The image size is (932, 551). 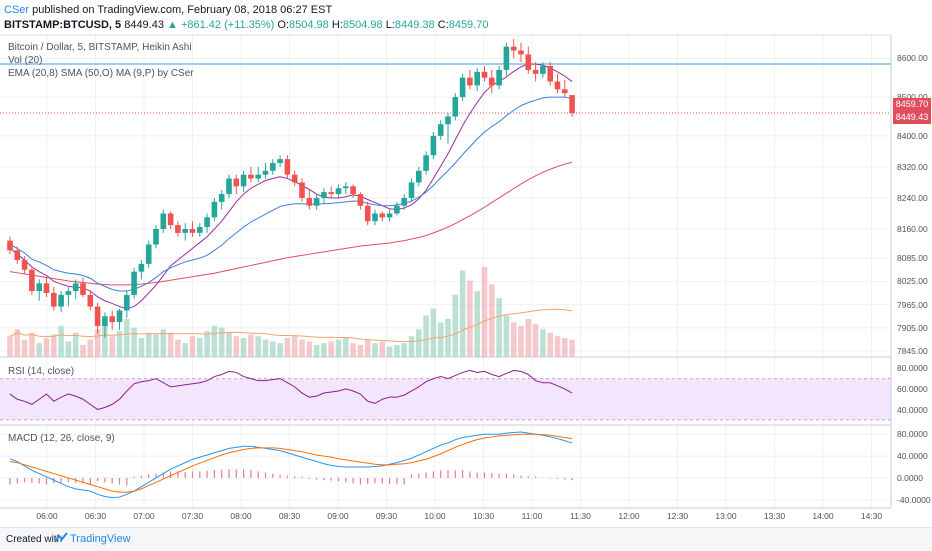 I want to click on sma-line, so click(x=291, y=223).